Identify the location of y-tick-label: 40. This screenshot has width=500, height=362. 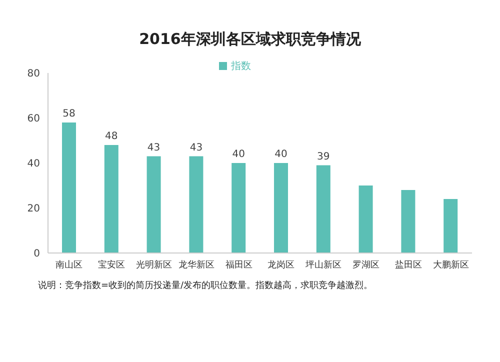
(33, 164).